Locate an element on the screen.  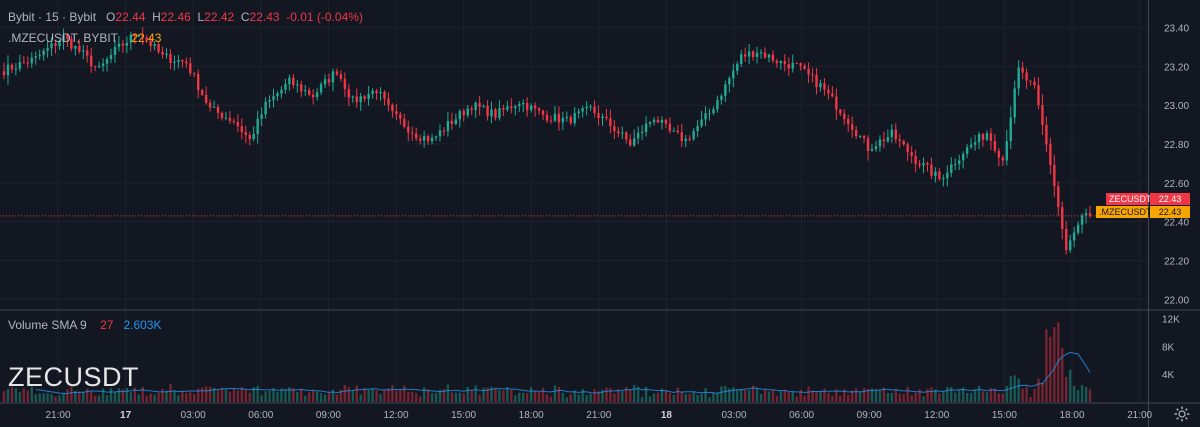
price-tick-label: 22.60 is located at coordinates (1176, 184).